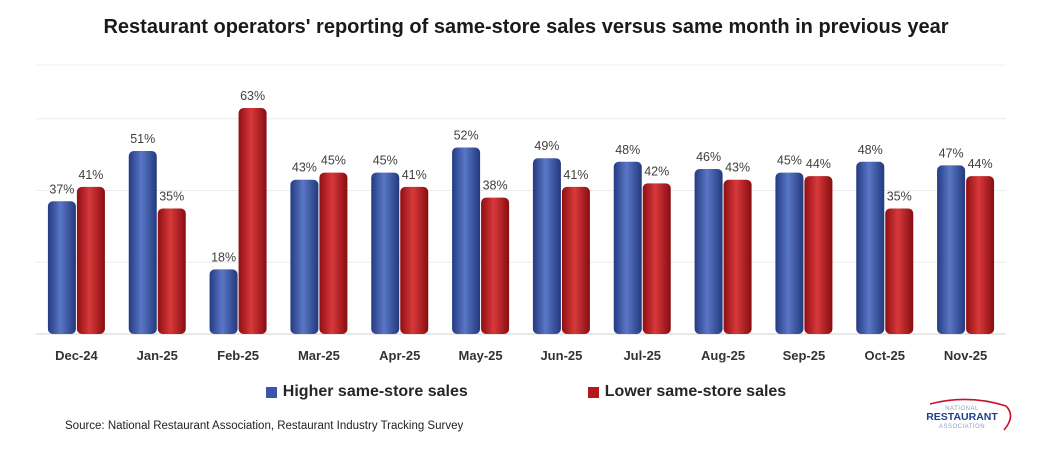 Image resolution: width=1052 pixels, height=456 pixels. What do you see at coordinates (962, 417) in the screenshot?
I see `logo-line2: RESTAURANT` at bounding box center [962, 417].